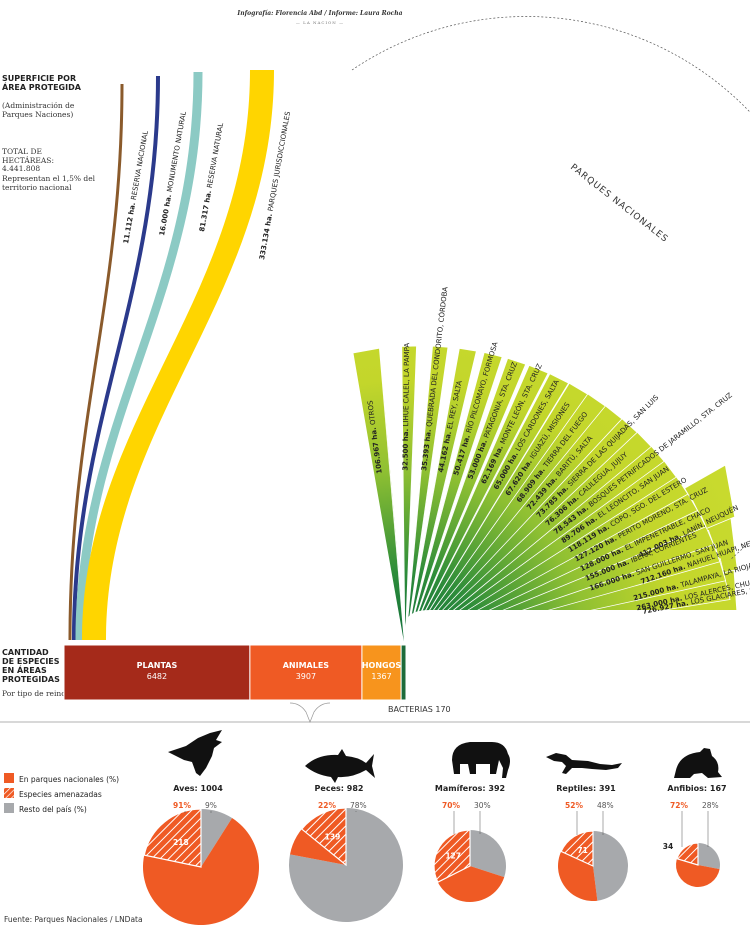 The image size is (750, 926). Describe the element at coordinates (38, 110) in the screenshot. I see `area-chart-subtitle: (Administración de Parques Naciones)` at that location.